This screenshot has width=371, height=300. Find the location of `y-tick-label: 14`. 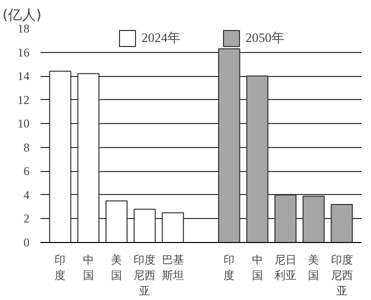

y-tick-label: 14 is located at coordinates (24, 76).